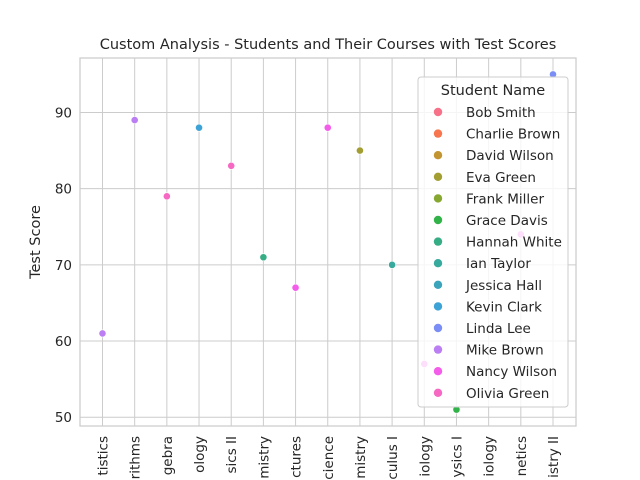 The image size is (640, 480). Describe the element at coordinates (498, 329) in the screenshot. I see `legend-label: Linda Lee` at that location.